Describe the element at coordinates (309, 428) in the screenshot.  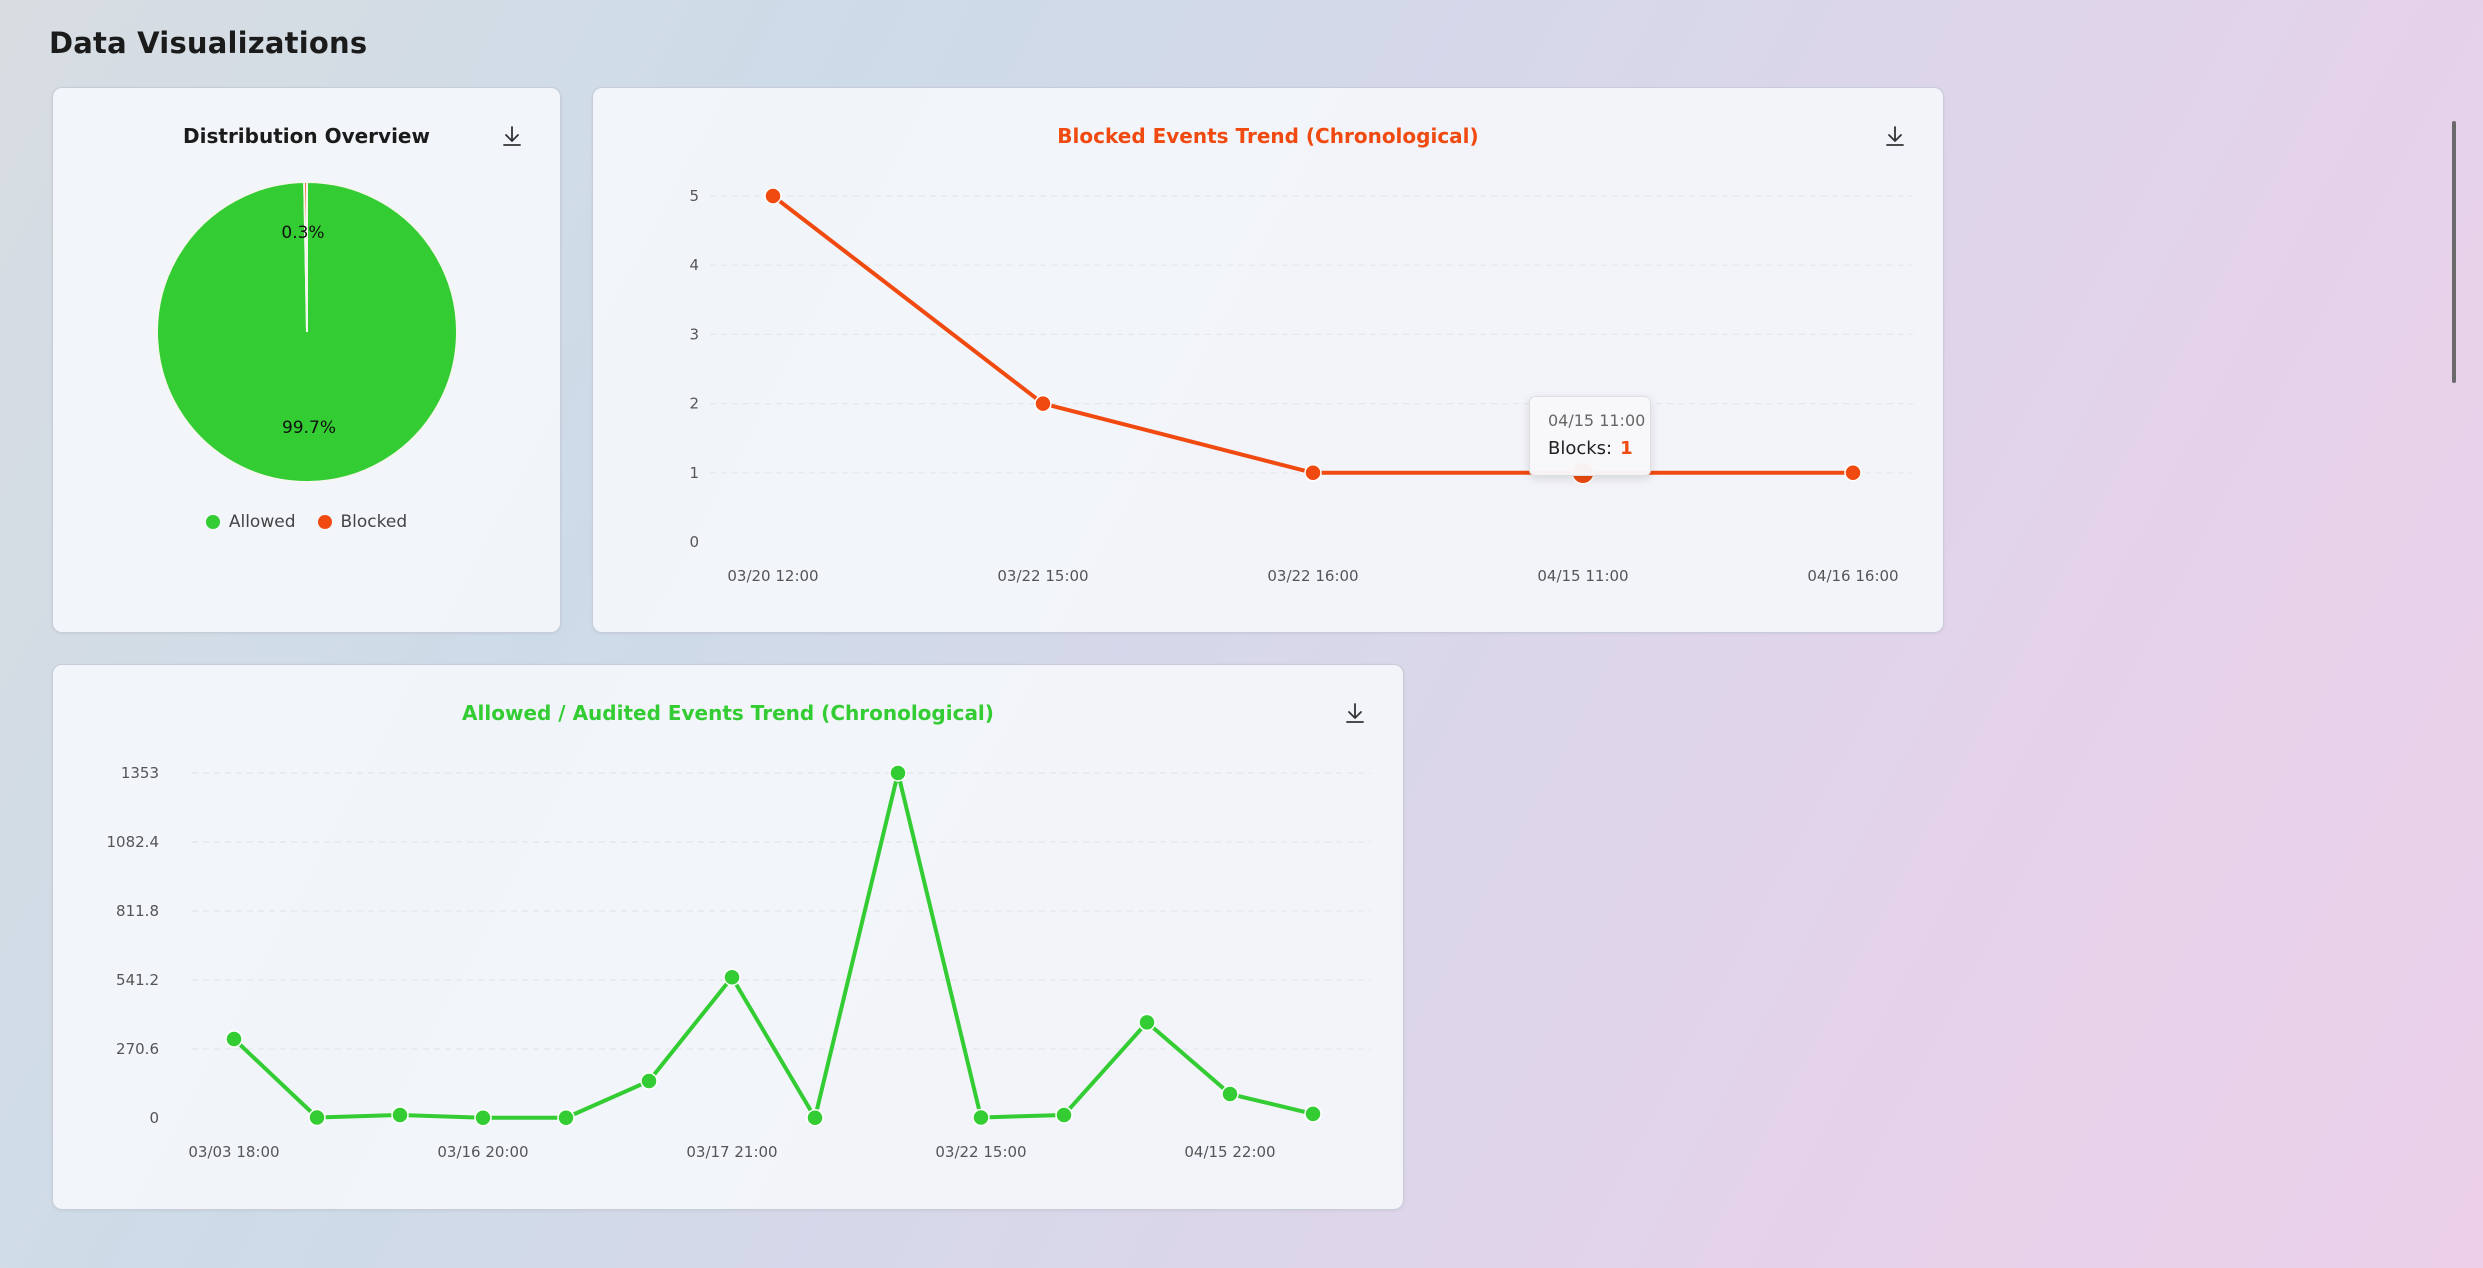
I see `pie-label-large: 99.7%` at that location.